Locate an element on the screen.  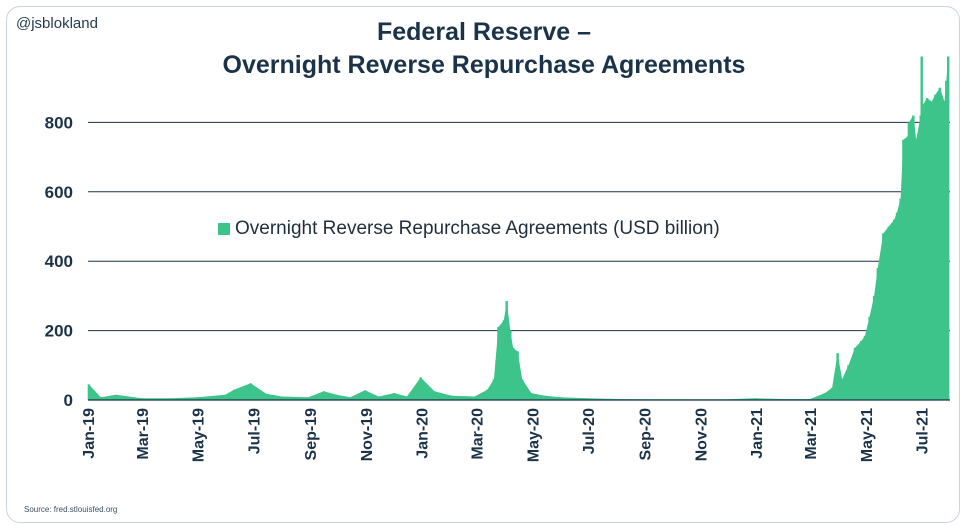
x-tick-label: Nov-20 is located at coordinates (701, 434).